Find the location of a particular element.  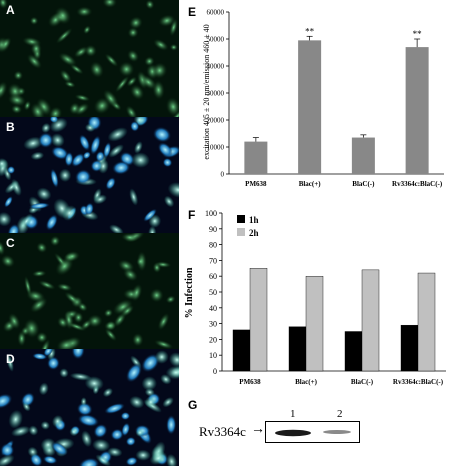

chart-e-category-label: BlaC(-) is located at coordinates (363, 184).